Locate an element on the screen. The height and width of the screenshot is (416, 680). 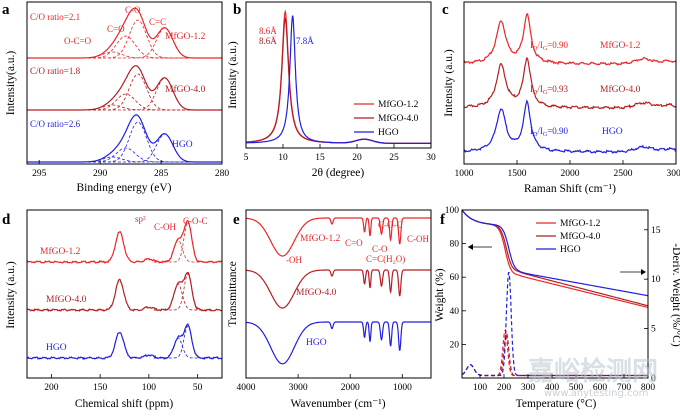
panel-b-ylabel: Intensity (a.u.) is located at coordinates (233, 75).